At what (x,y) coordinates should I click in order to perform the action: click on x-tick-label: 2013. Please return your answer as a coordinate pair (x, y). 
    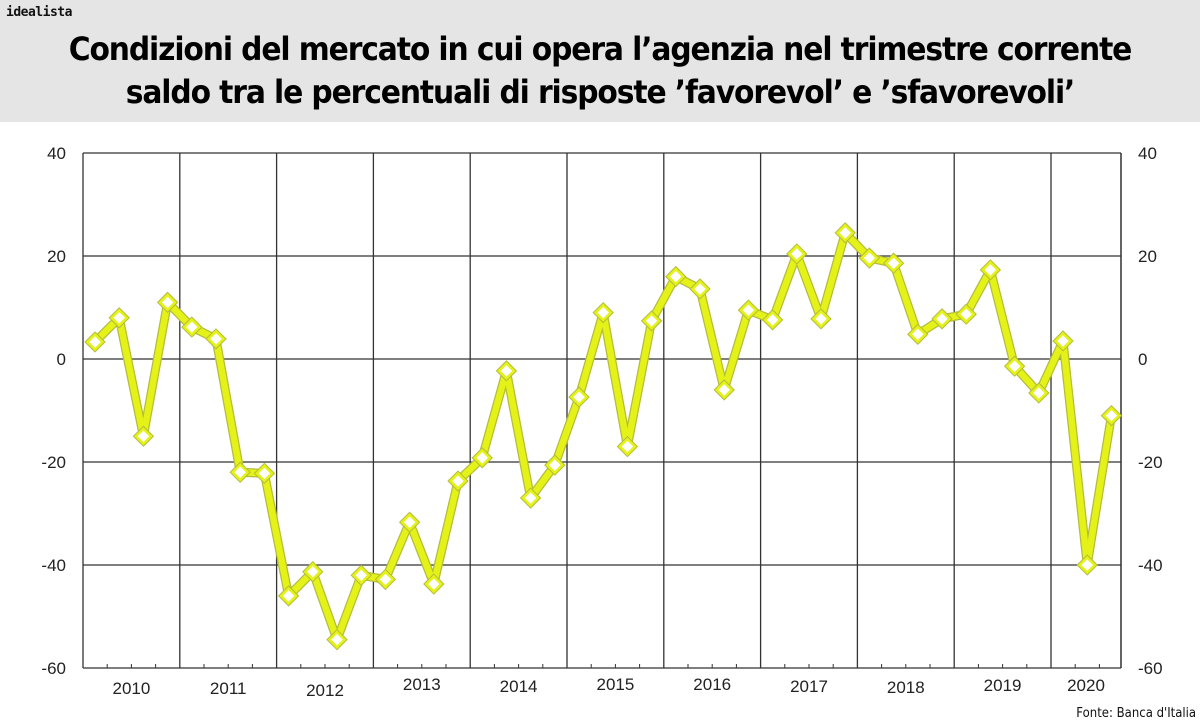
    Looking at the image, I should click on (422, 684).